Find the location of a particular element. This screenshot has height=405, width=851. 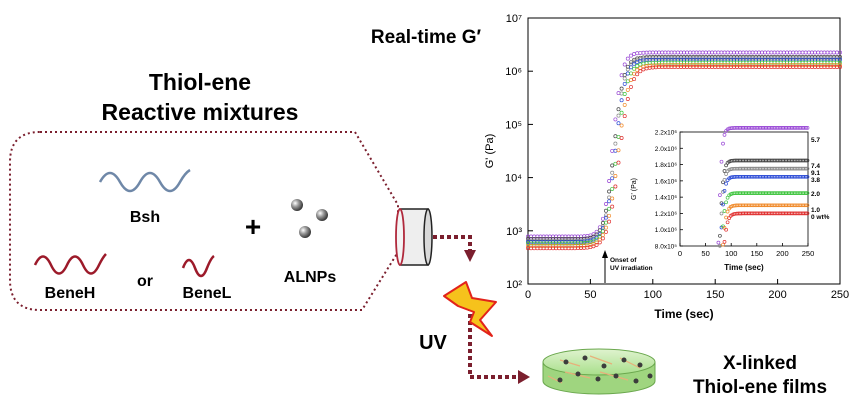

title-line1: Thiol-ene is located at coordinates (200, 82).